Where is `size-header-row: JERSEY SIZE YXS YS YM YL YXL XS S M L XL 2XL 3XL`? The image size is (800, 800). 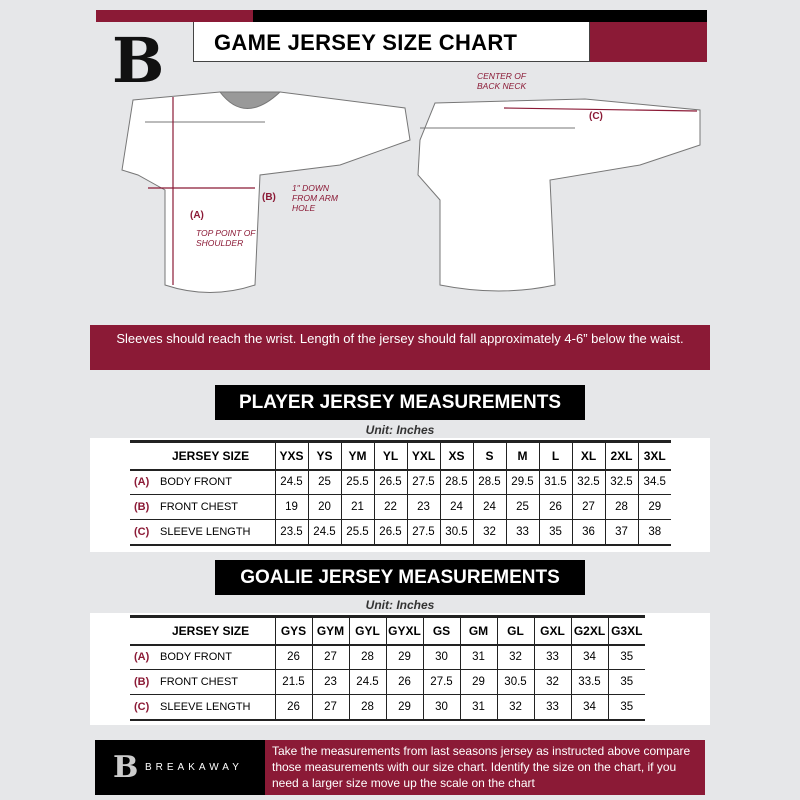 size-header-row: JERSEY SIZE YXS YS YM YL YXL XS S M L XL 2XL 3XL is located at coordinates (400, 455).